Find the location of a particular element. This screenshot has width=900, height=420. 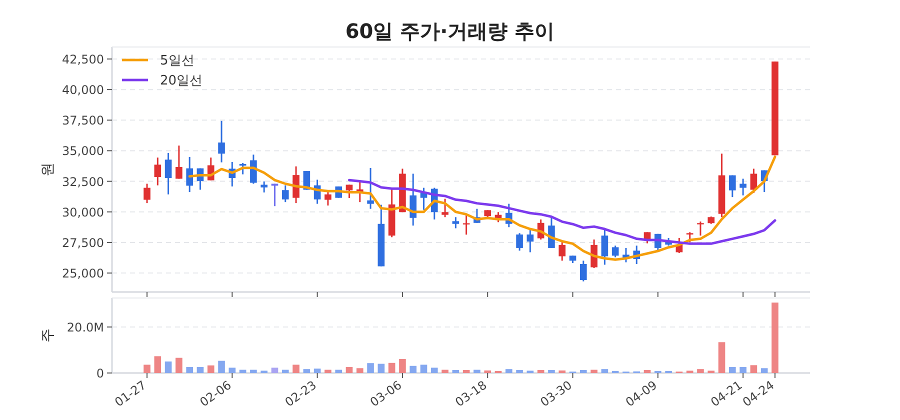

y-tick-label: 35,000 is located at coordinates (83, 151).